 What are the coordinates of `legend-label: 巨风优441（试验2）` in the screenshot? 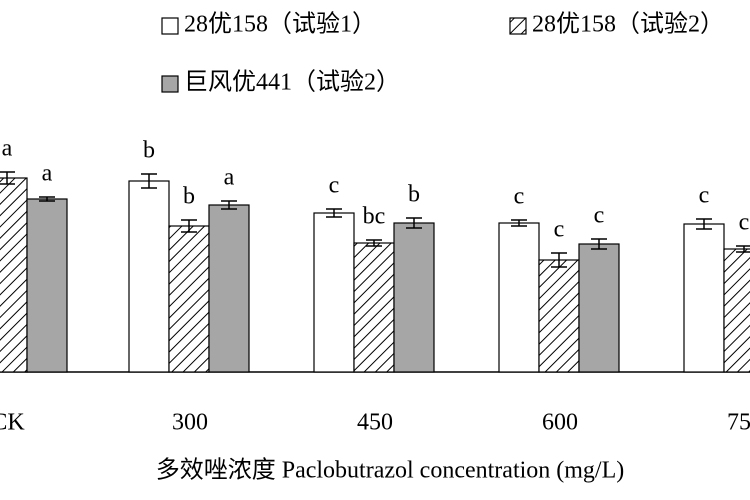 It's located at (292, 82).